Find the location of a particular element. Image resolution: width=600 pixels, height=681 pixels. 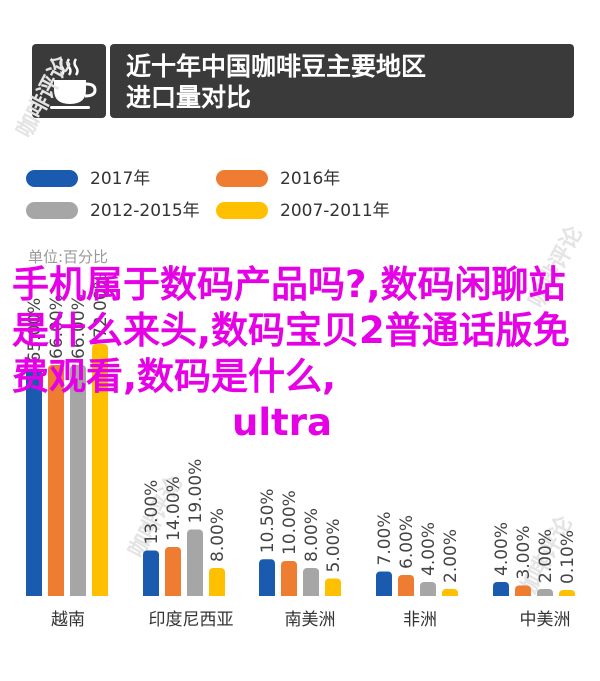

unit-label: 单位:百分比 is located at coordinates (68, 257).